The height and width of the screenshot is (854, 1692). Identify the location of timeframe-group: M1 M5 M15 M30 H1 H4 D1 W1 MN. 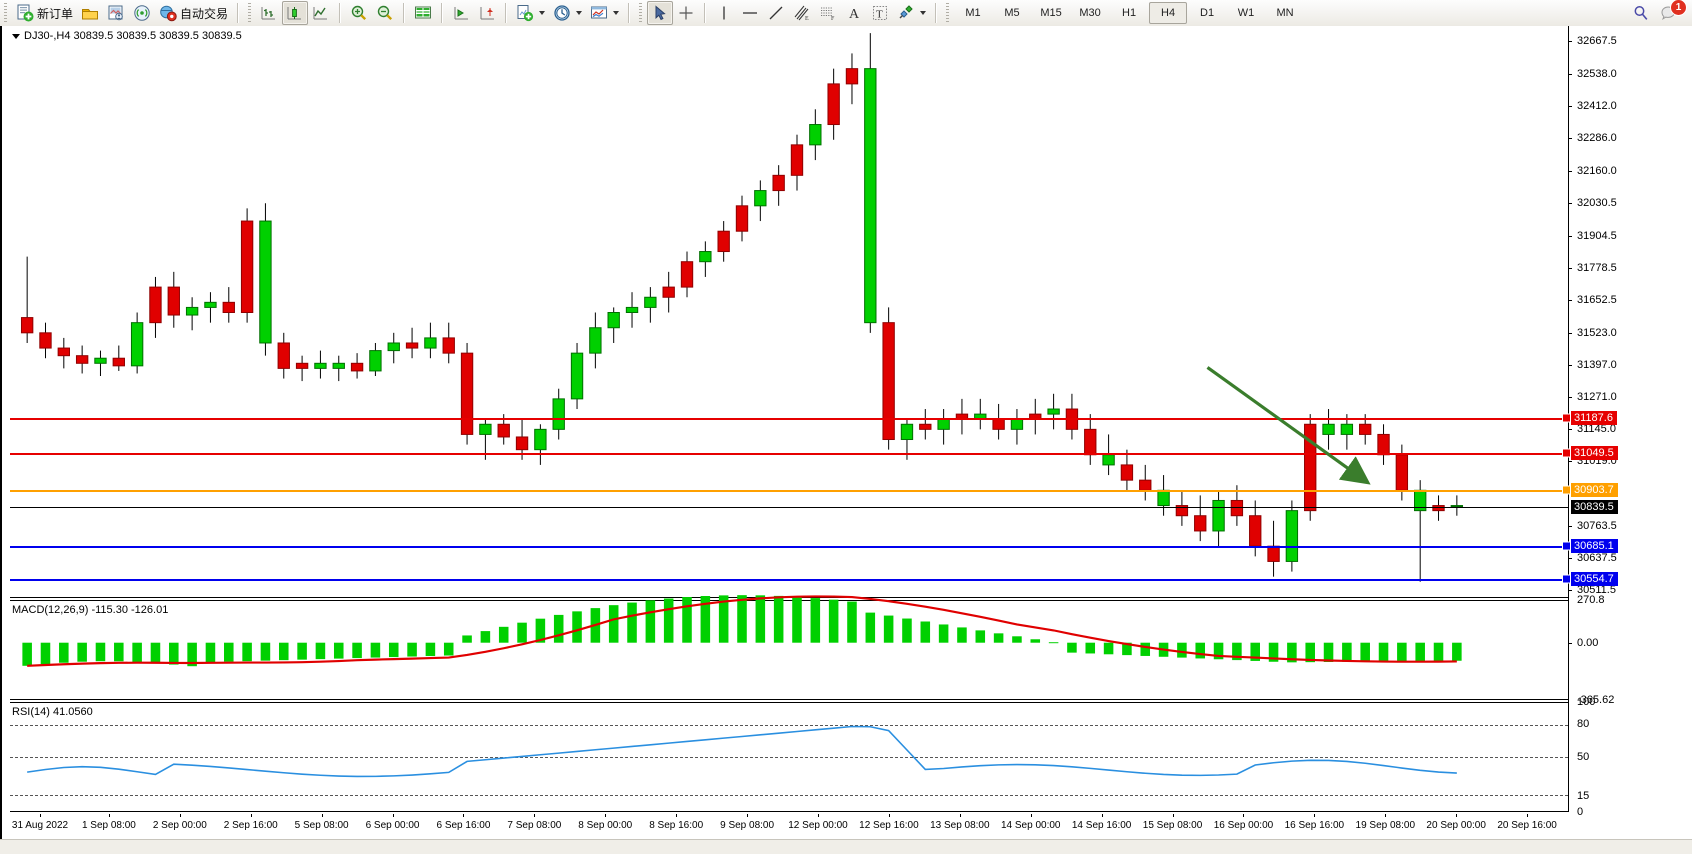
(1129, 13).